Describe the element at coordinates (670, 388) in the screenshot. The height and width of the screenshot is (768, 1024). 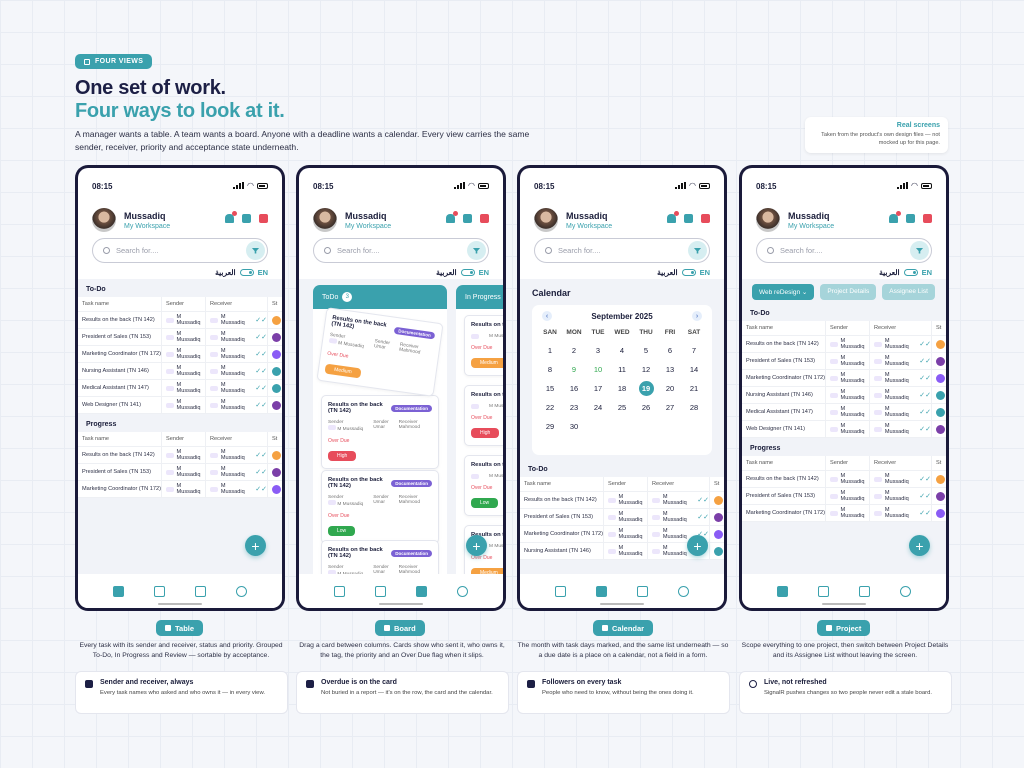
I see `calendar-day: 20` at that location.